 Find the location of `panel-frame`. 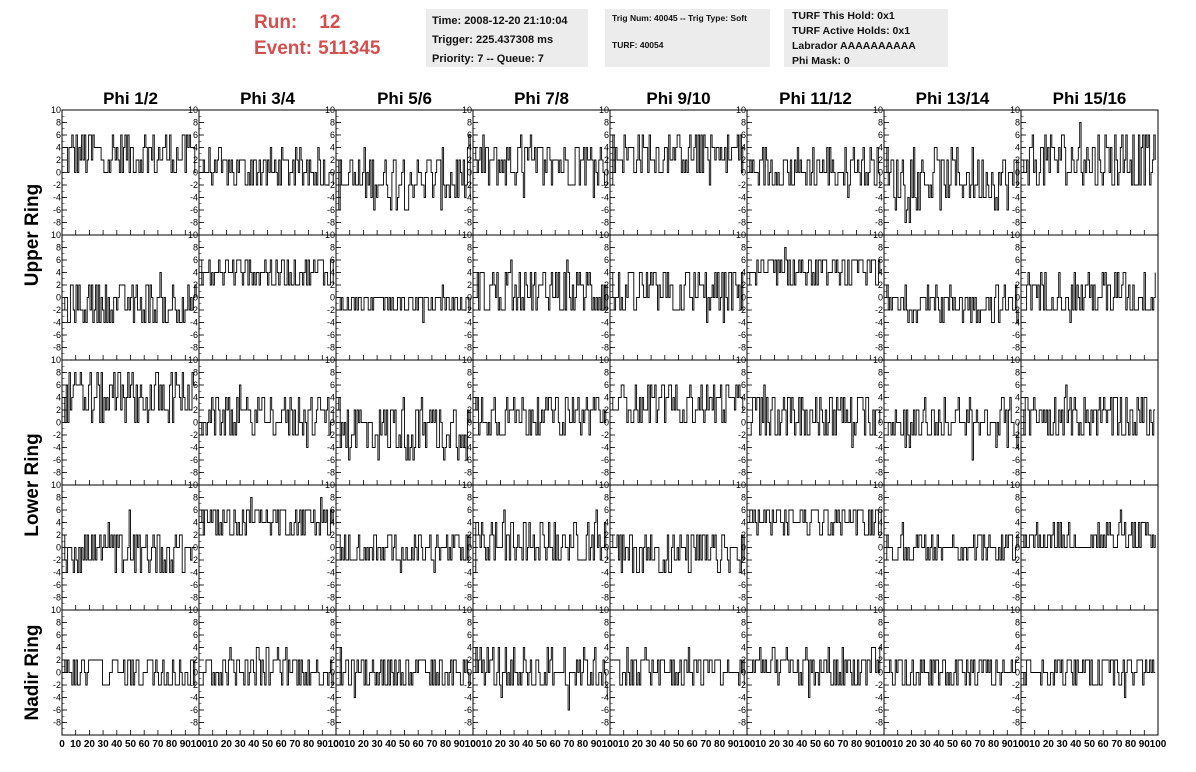

panel-frame is located at coordinates (130, 422).